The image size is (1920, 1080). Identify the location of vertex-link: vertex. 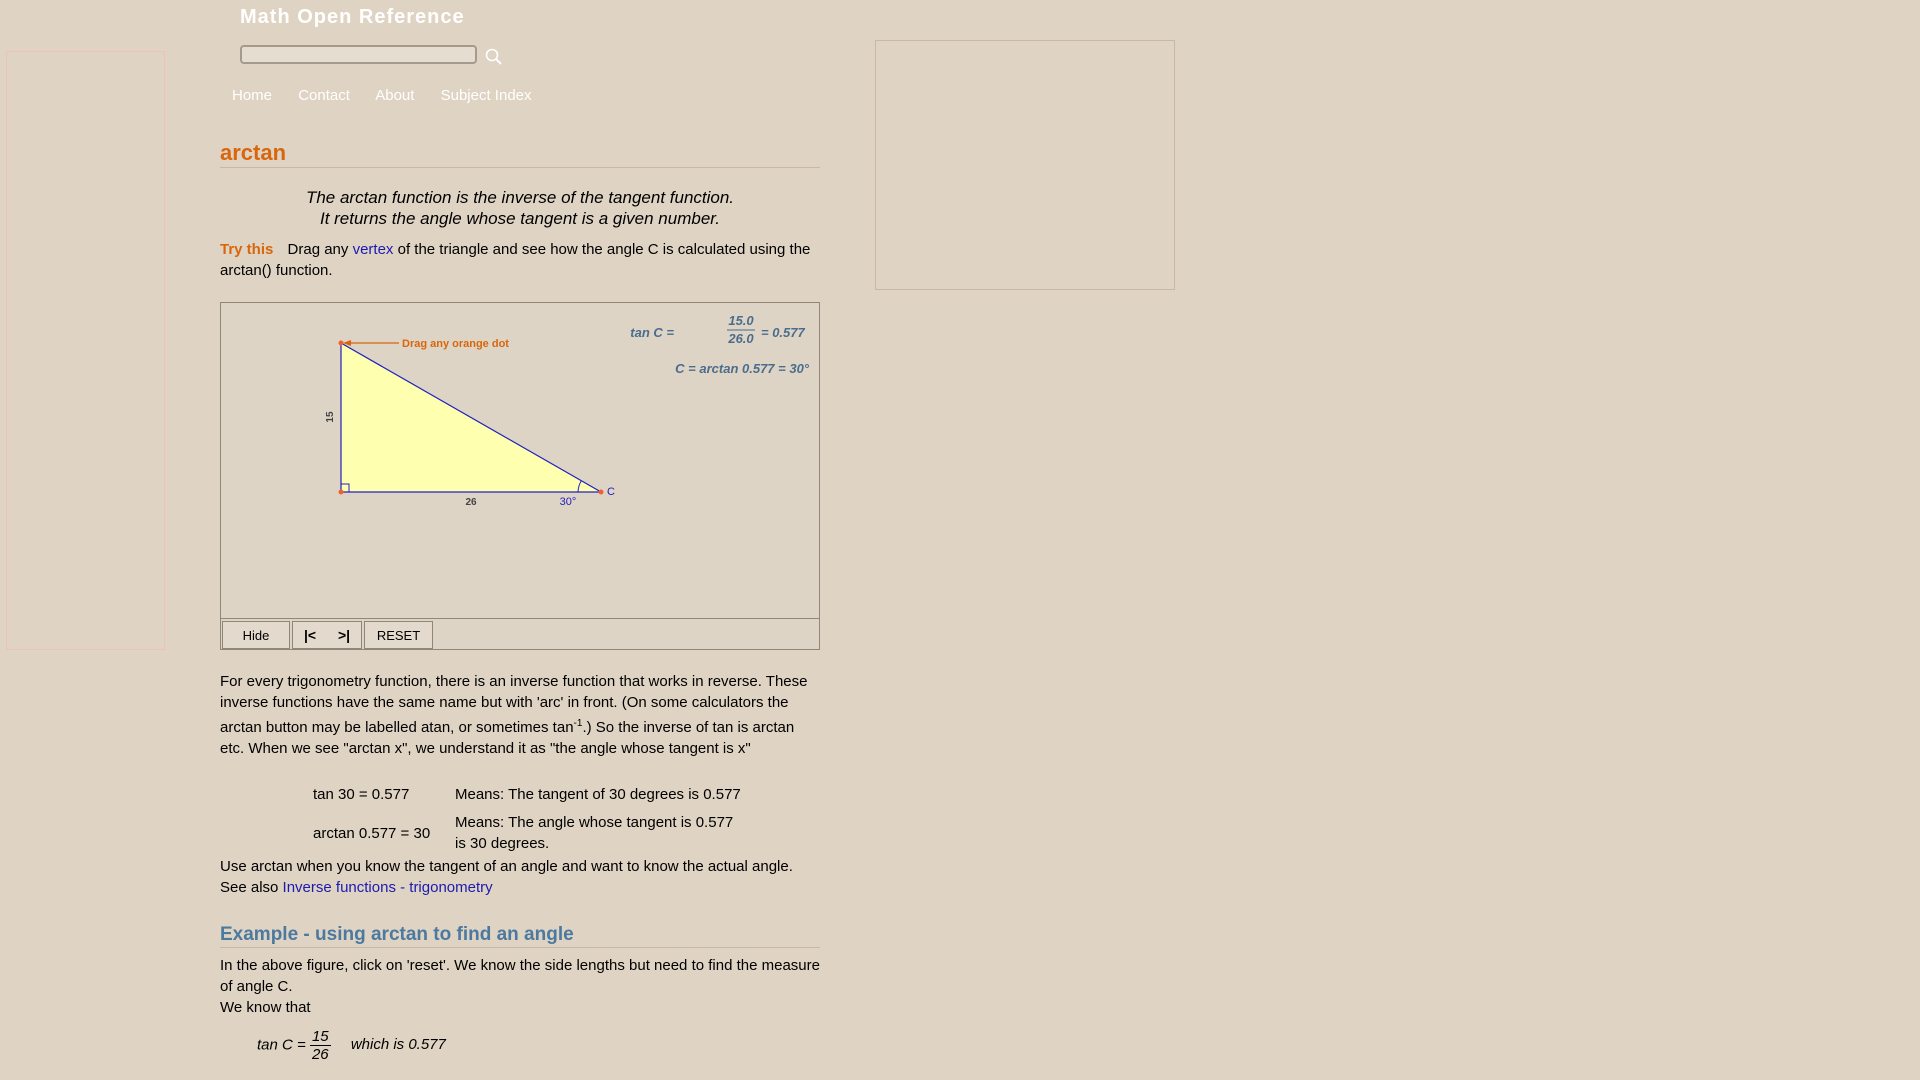
(373, 249).